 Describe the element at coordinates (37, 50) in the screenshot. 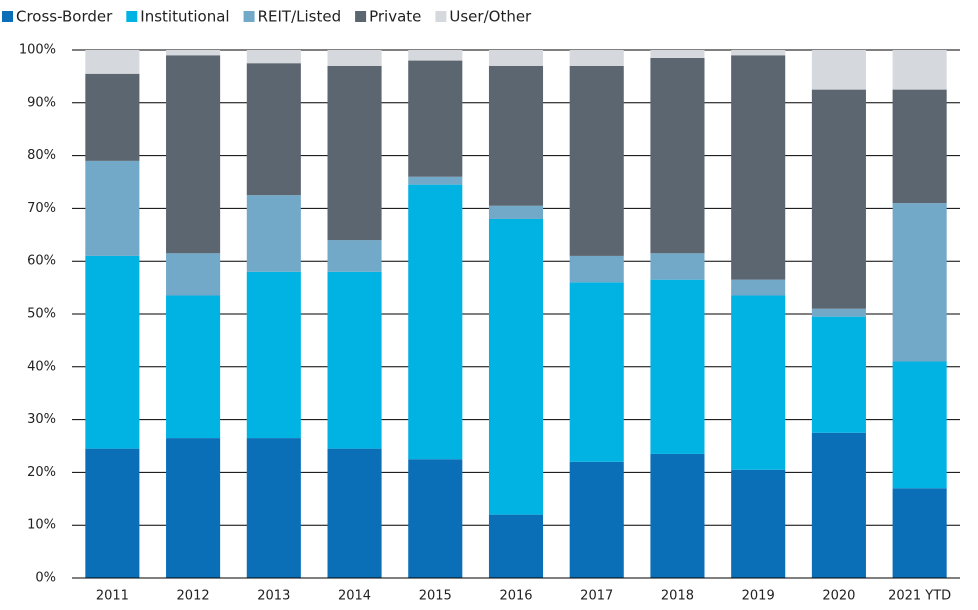

I see `y-tick-label: 100%` at that location.